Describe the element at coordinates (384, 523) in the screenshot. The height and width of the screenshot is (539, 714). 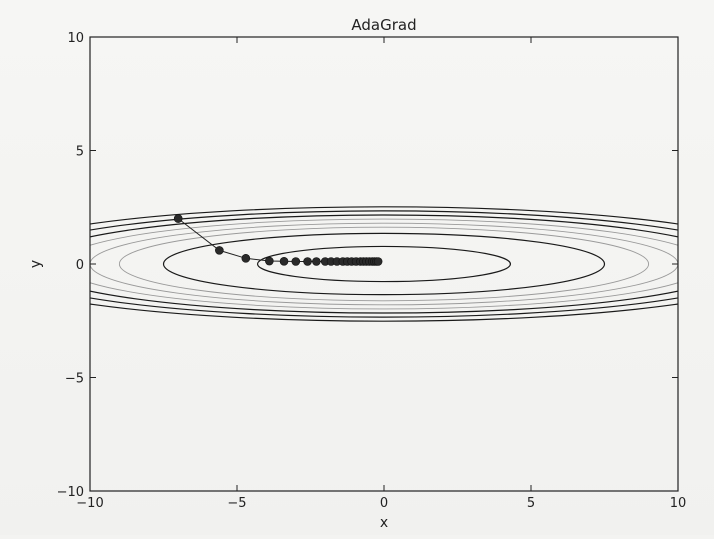
I see `x-axis-label: x` at that location.